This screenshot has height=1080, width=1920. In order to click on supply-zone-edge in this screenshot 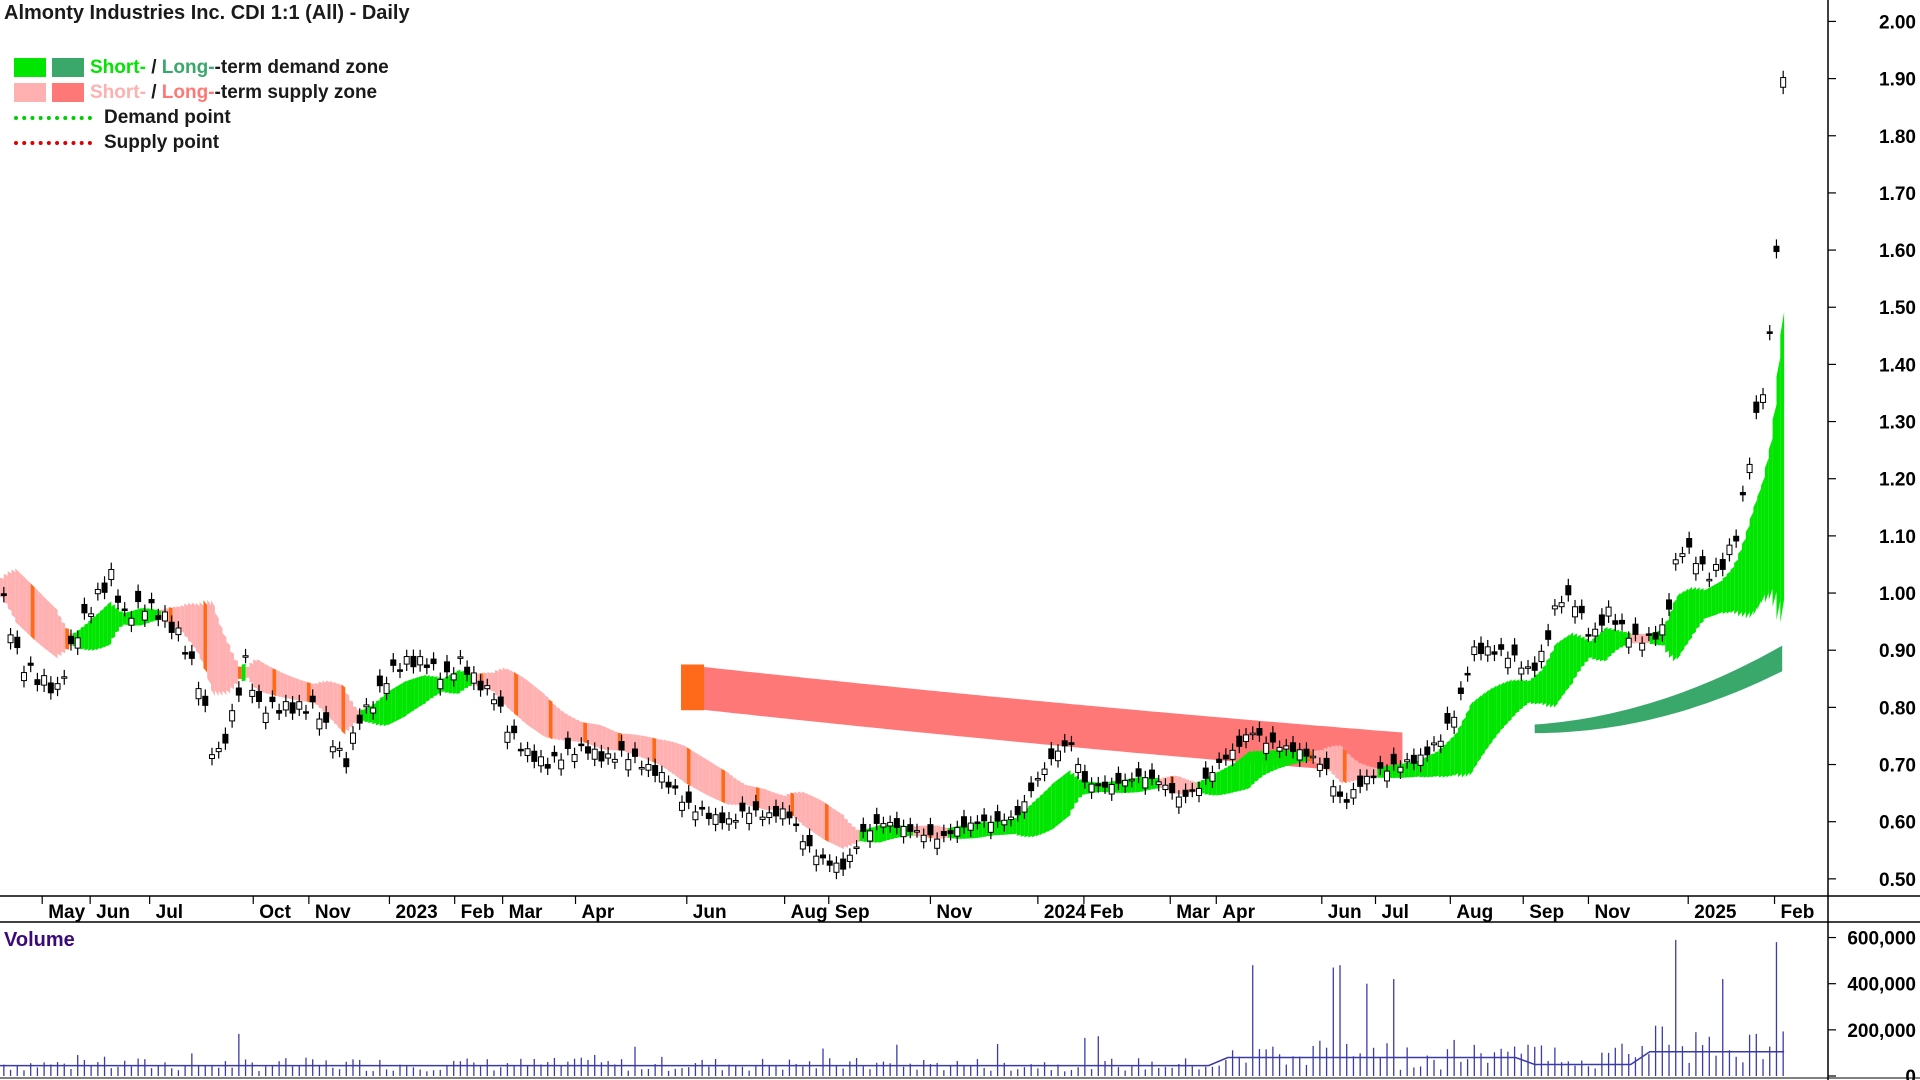, I will do `click(693, 687)`.